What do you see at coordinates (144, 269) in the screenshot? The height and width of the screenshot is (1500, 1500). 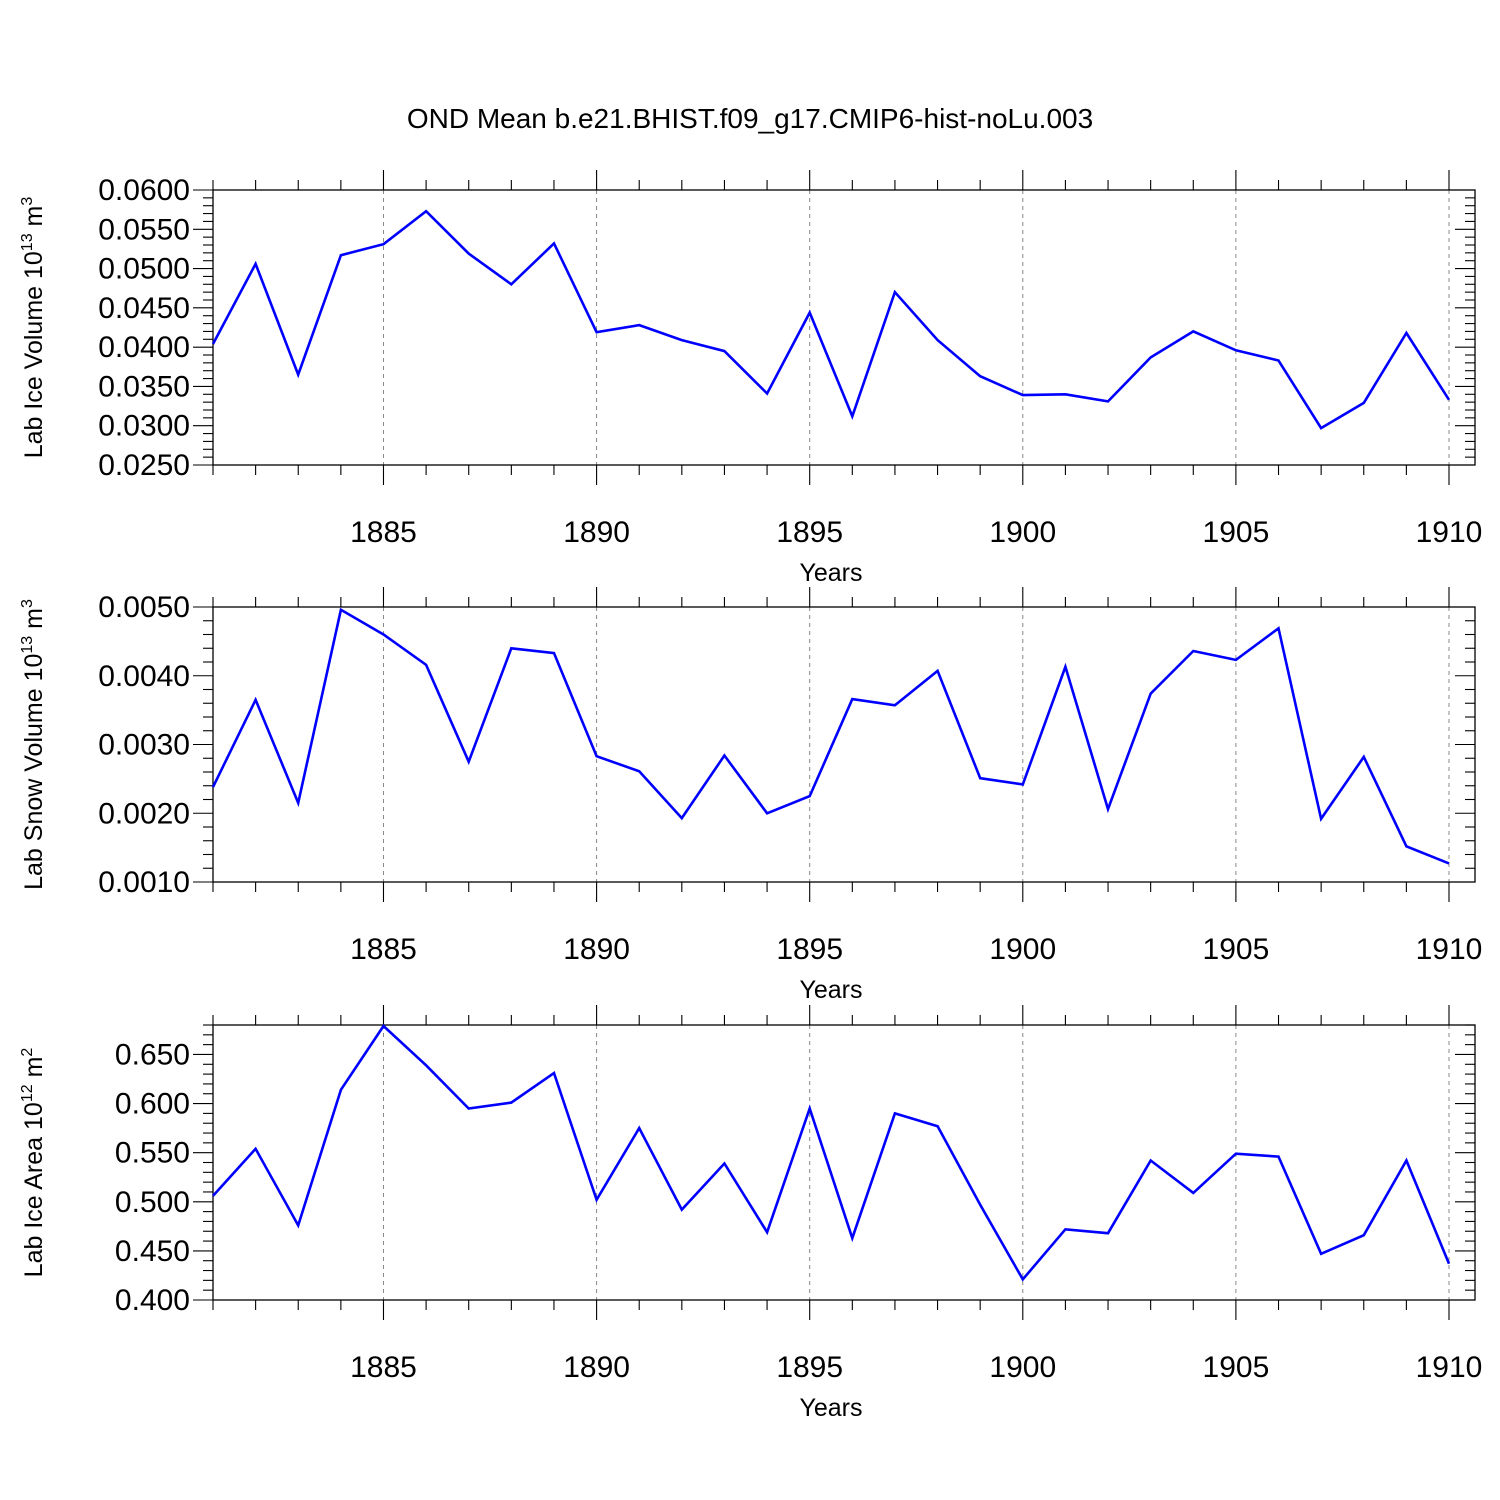 I see `y-tick-label: 0.0500` at bounding box center [144, 269].